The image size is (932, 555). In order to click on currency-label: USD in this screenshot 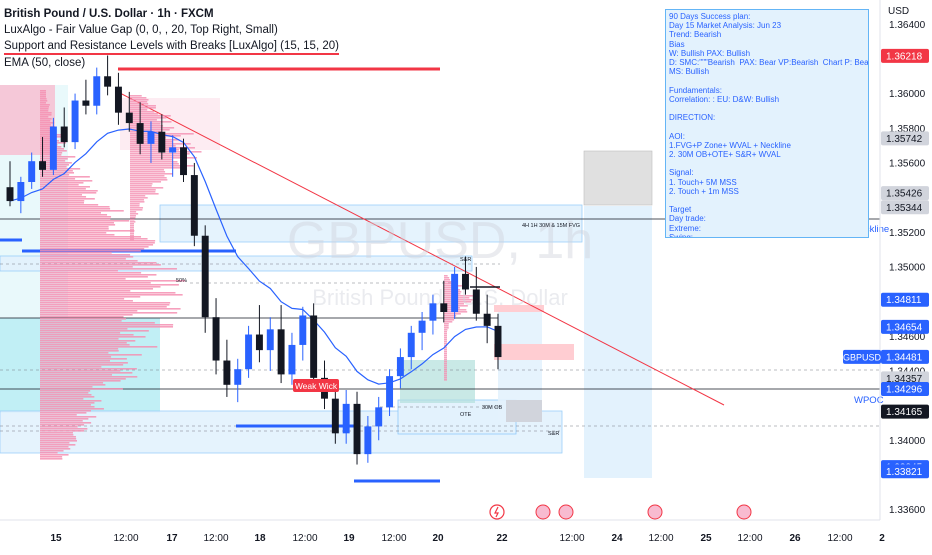, I will do `click(899, 11)`.